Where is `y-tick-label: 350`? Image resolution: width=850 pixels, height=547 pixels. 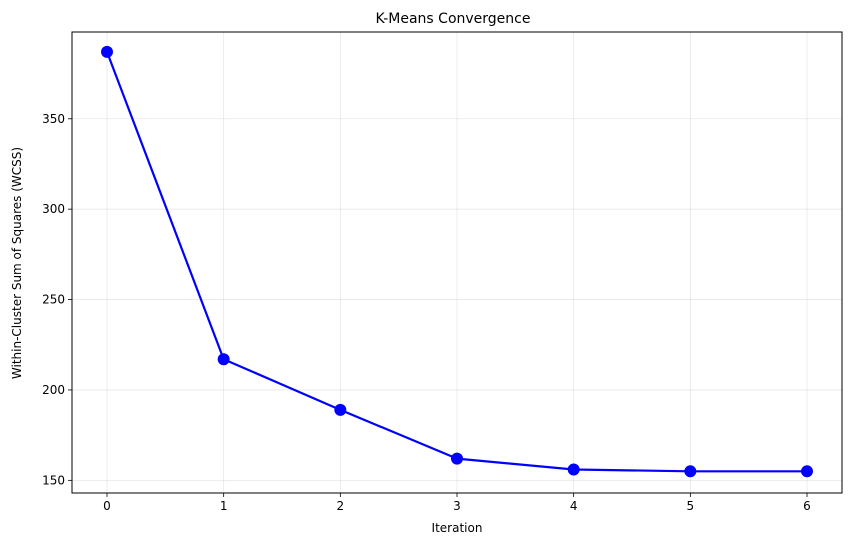
y-tick-label: 350 is located at coordinates (53, 119).